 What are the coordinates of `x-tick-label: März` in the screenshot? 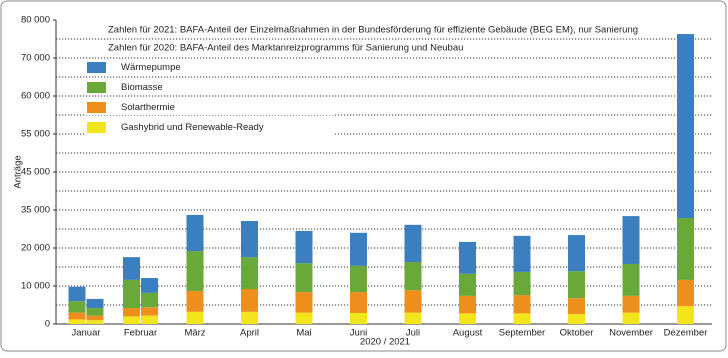 It's located at (194, 333).